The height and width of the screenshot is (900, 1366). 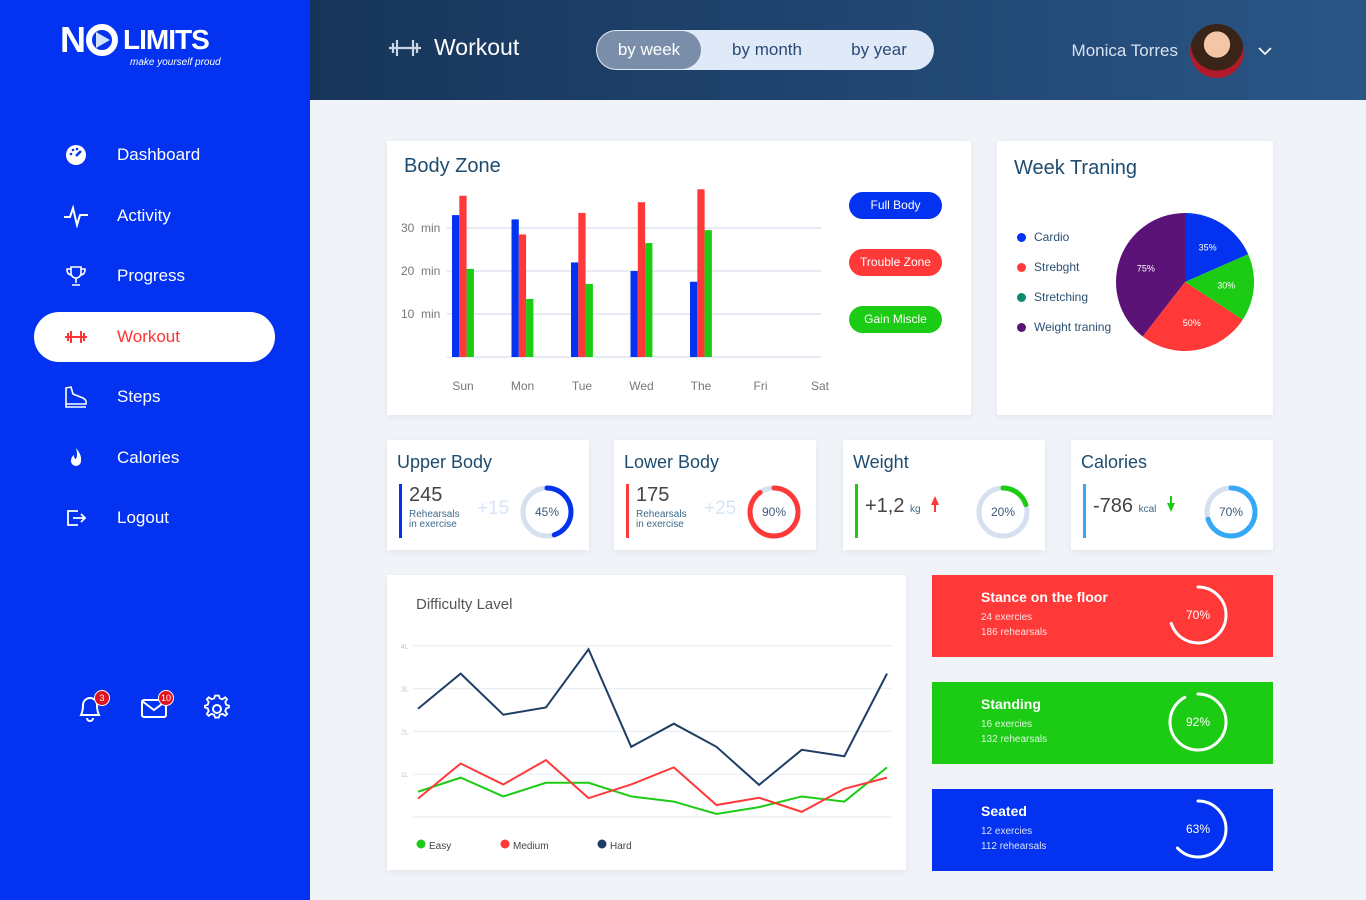 I want to click on pie-label: 35%, so click(x=1208, y=247).